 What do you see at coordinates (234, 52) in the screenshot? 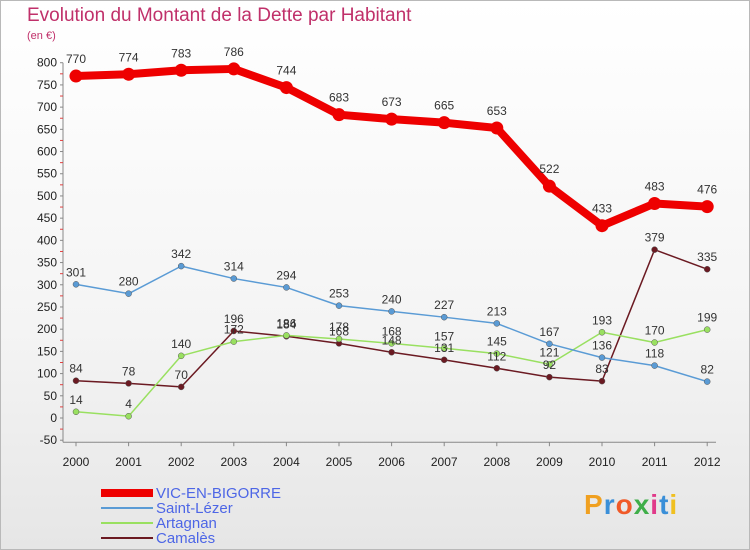
I see `data-label: 786` at bounding box center [234, 52].